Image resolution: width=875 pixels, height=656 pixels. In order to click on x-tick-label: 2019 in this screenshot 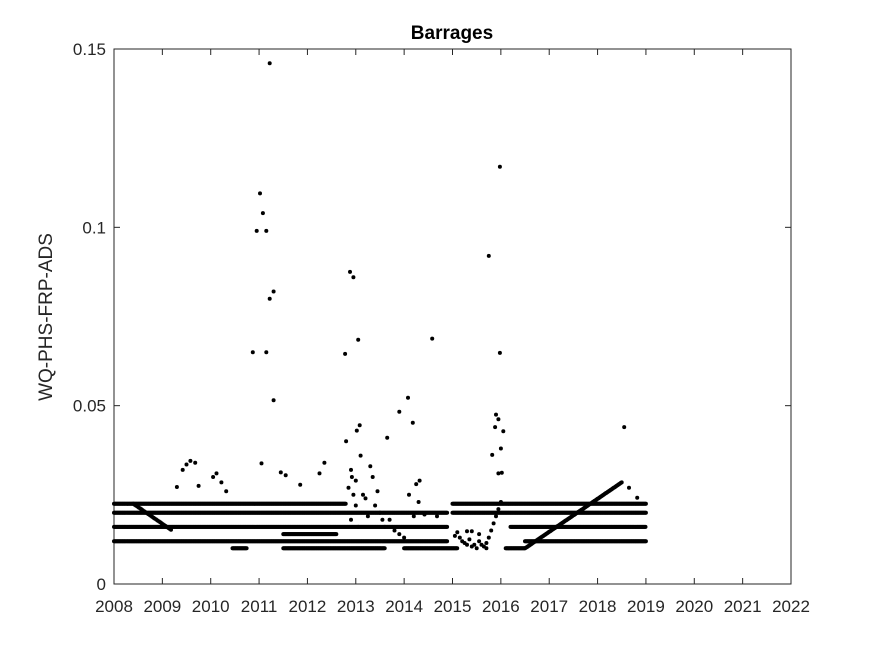, I will do `click(646, 606)`.